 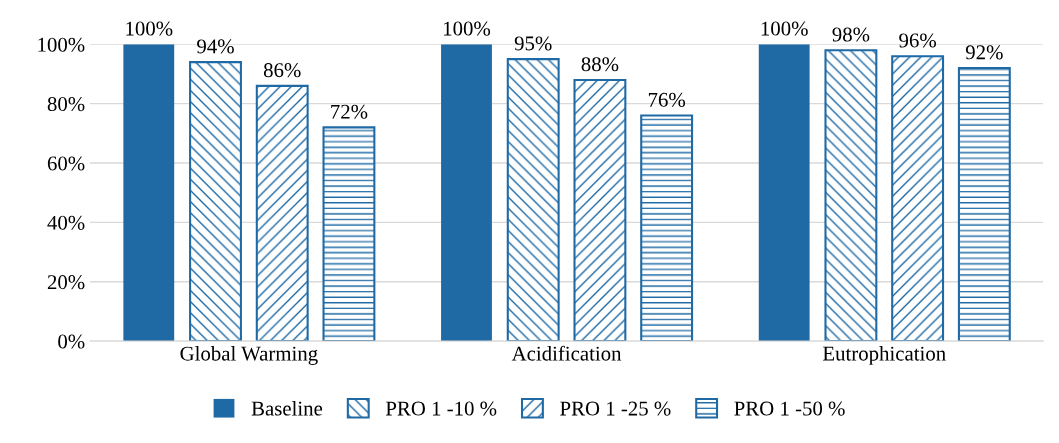 What do you see at coordinates (615, 408) in the screenshot?
I see `legend-label: PRO 1 -25 %` at bounding box center [615, 408].